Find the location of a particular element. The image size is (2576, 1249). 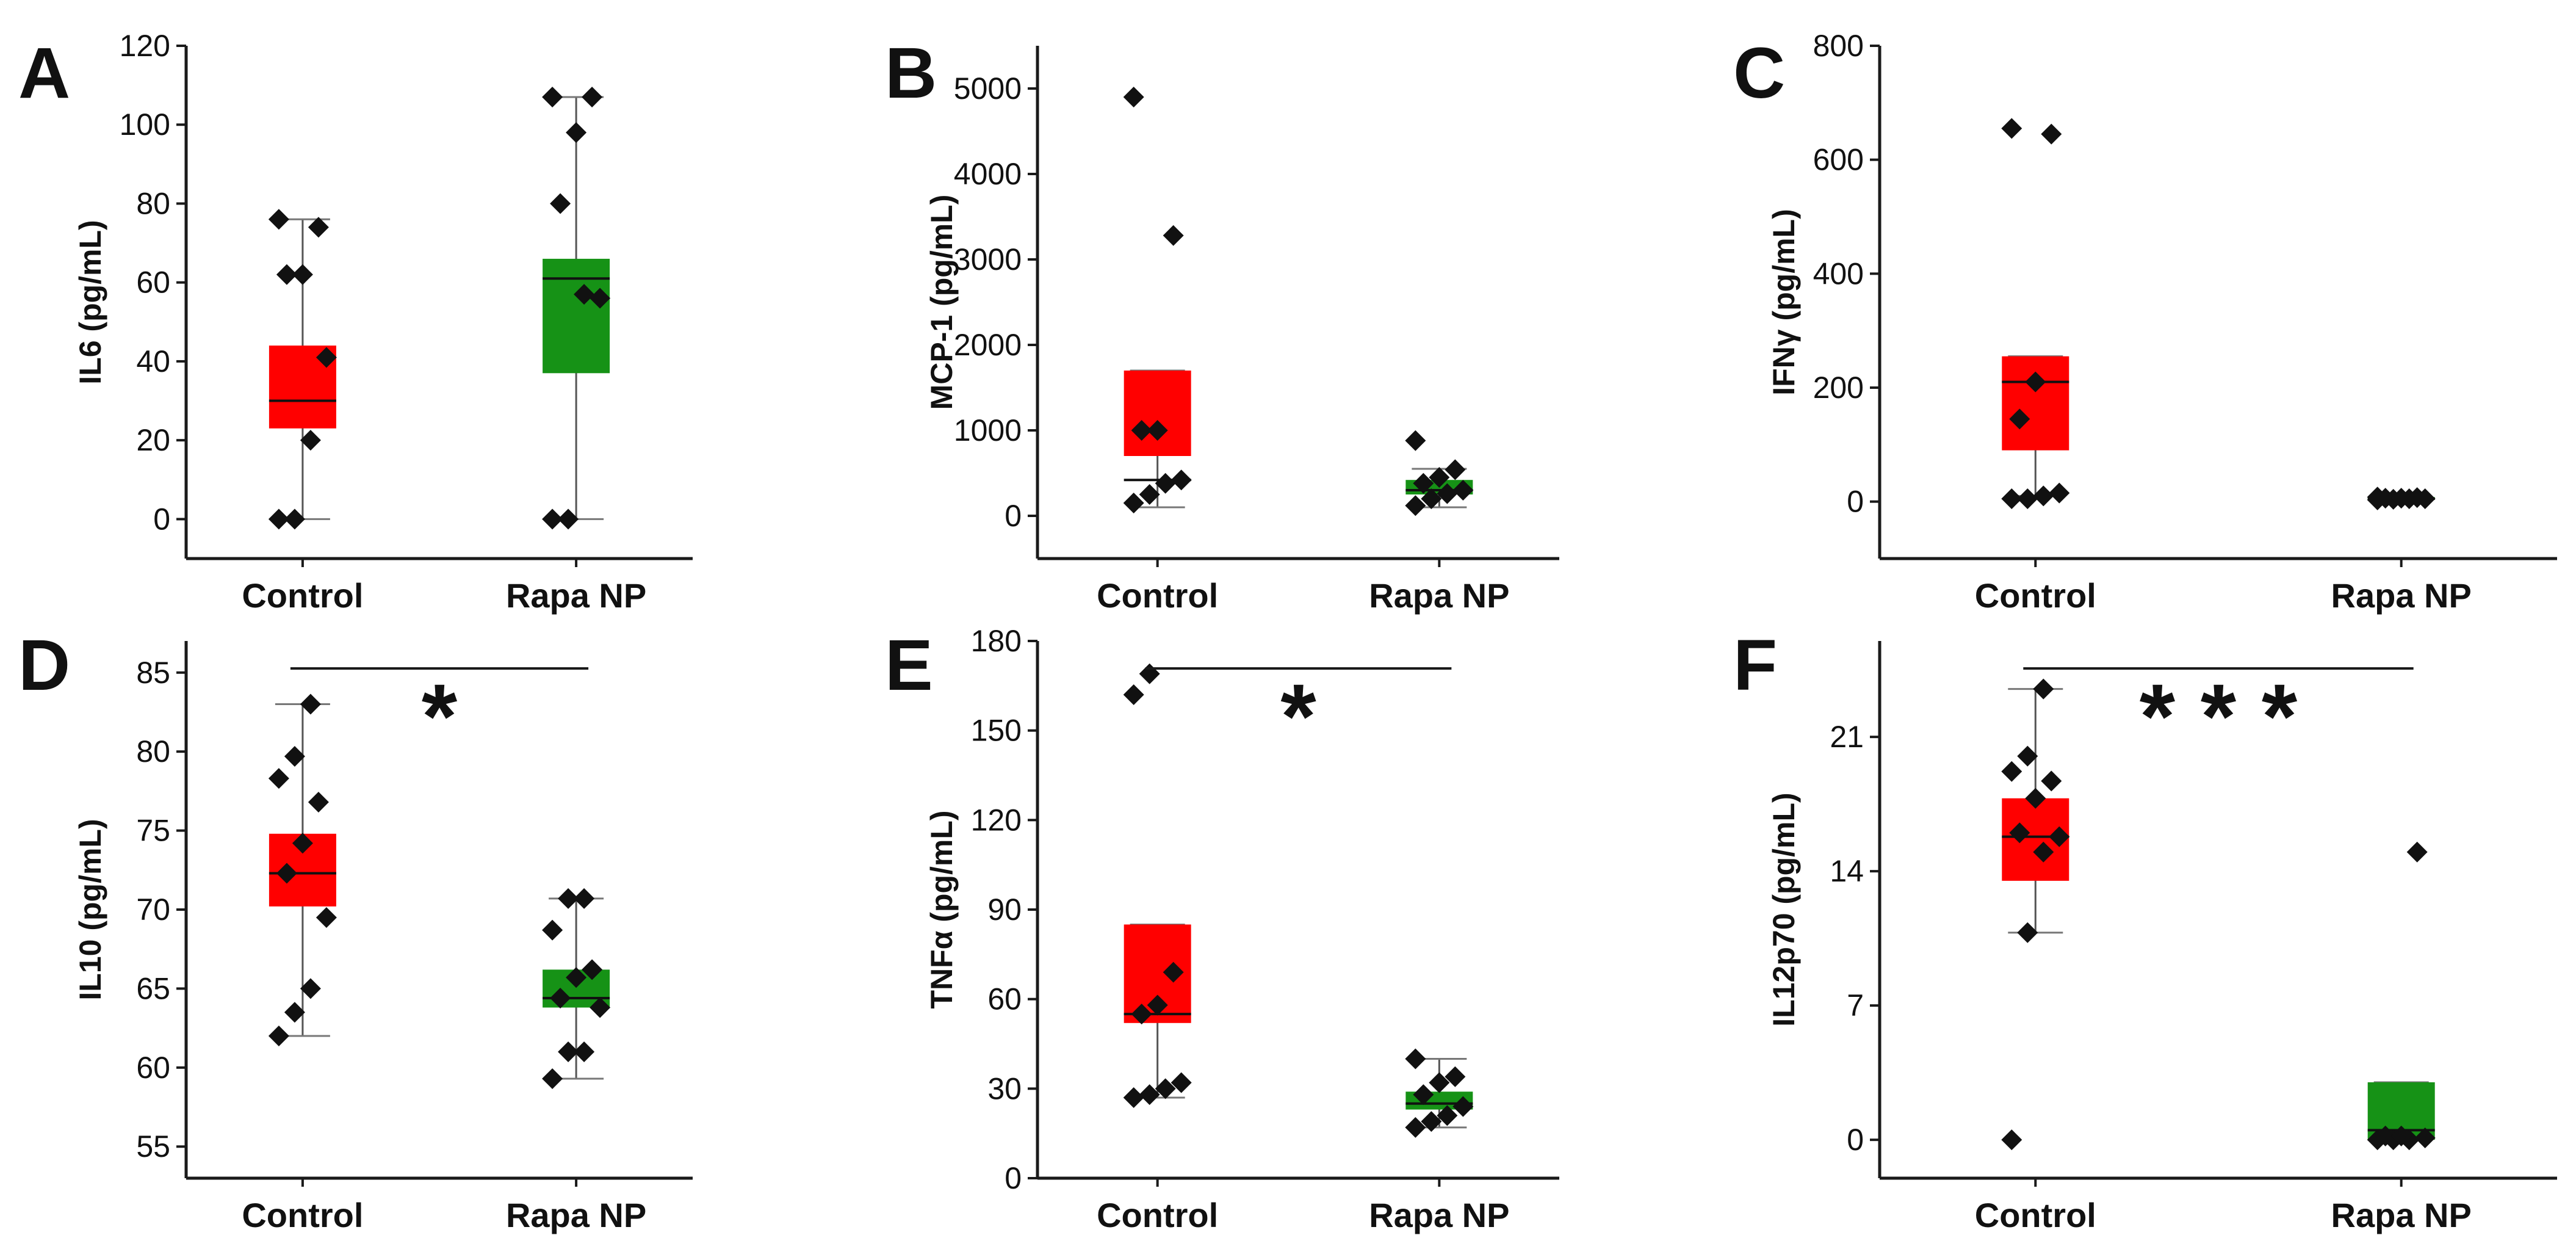

y-tick-label: 3000 is located at coordinates (988, 259).